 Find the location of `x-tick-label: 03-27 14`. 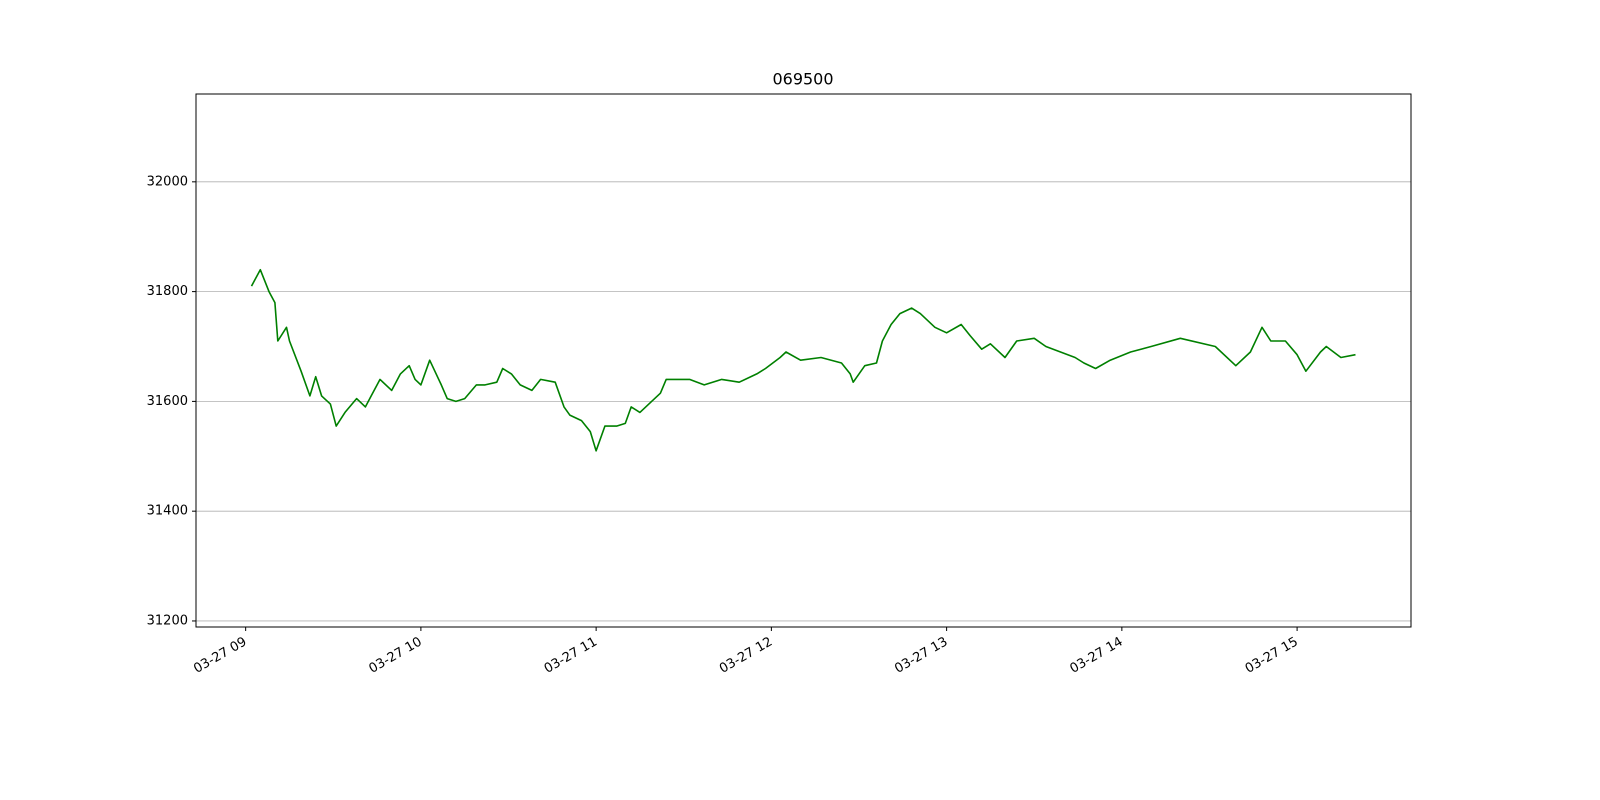

x-tick-label: 03-27 14 is located at coordinates (1096, 656).